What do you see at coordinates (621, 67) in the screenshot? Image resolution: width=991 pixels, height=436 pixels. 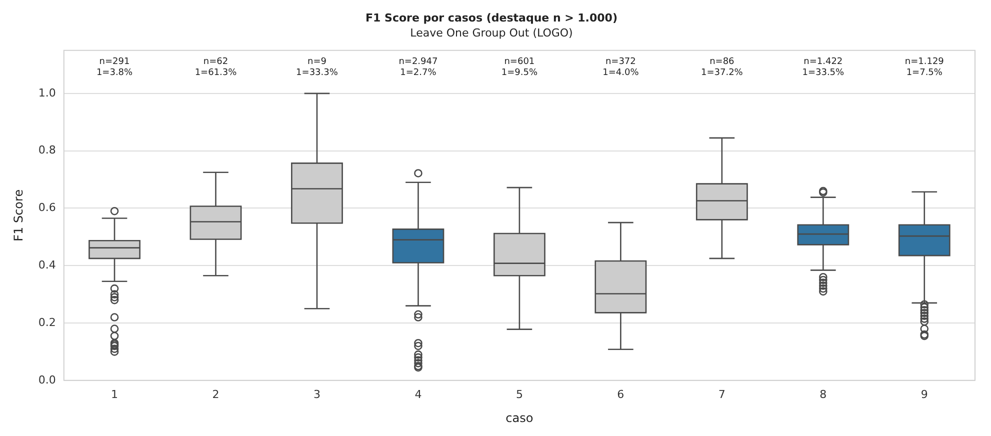 I see `annotation: n=372 1=4.0%` at bounding box center [621, 67].